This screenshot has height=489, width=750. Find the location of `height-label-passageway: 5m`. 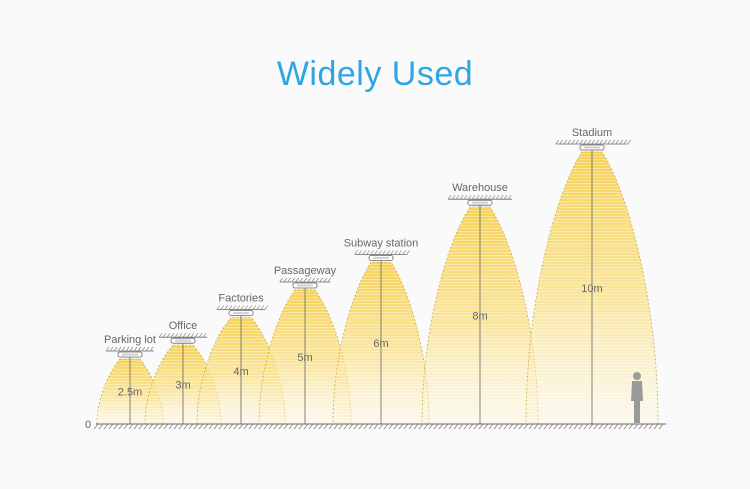

height-label-passageway: 5m is located at coordinates (304, 358).